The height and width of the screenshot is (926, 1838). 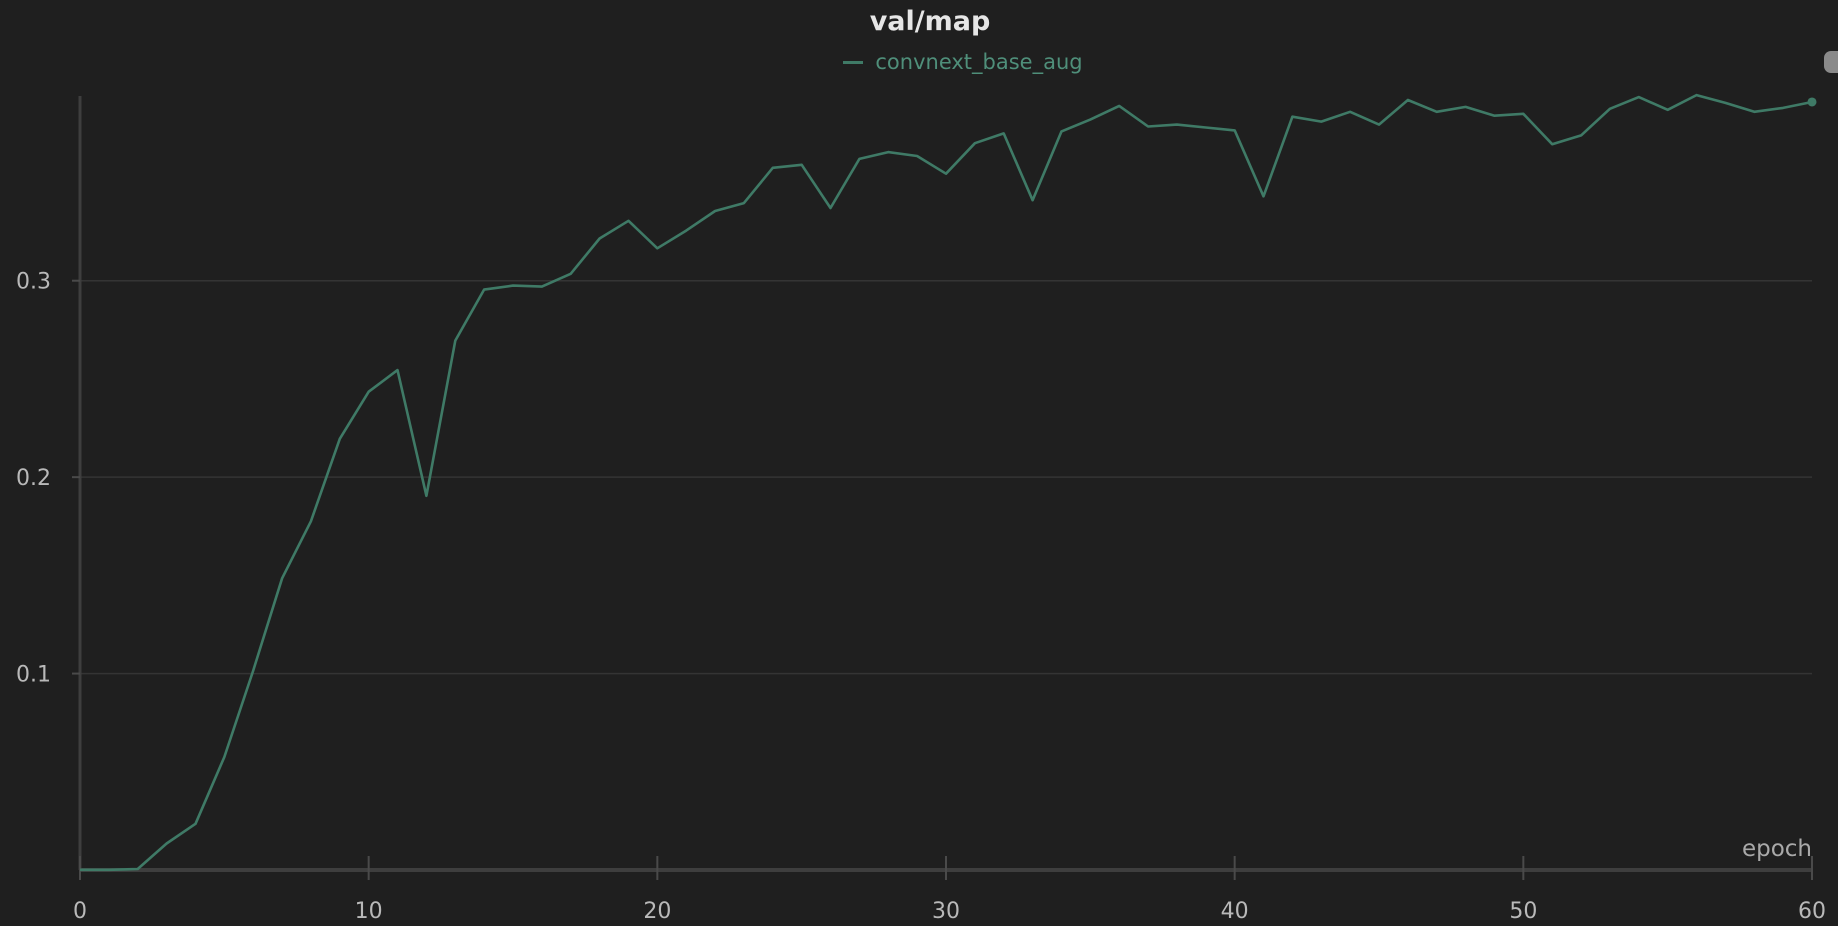 I want to click on x-tick-label: 0, so click(x=80, y=911).